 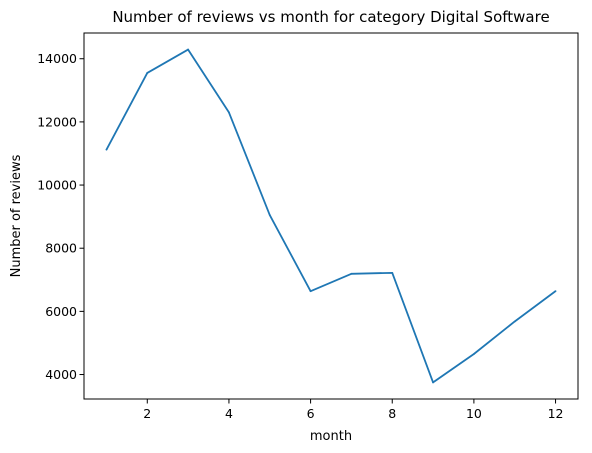 I want to click on y-tick-label: 10000, so click(x=57, y=185).